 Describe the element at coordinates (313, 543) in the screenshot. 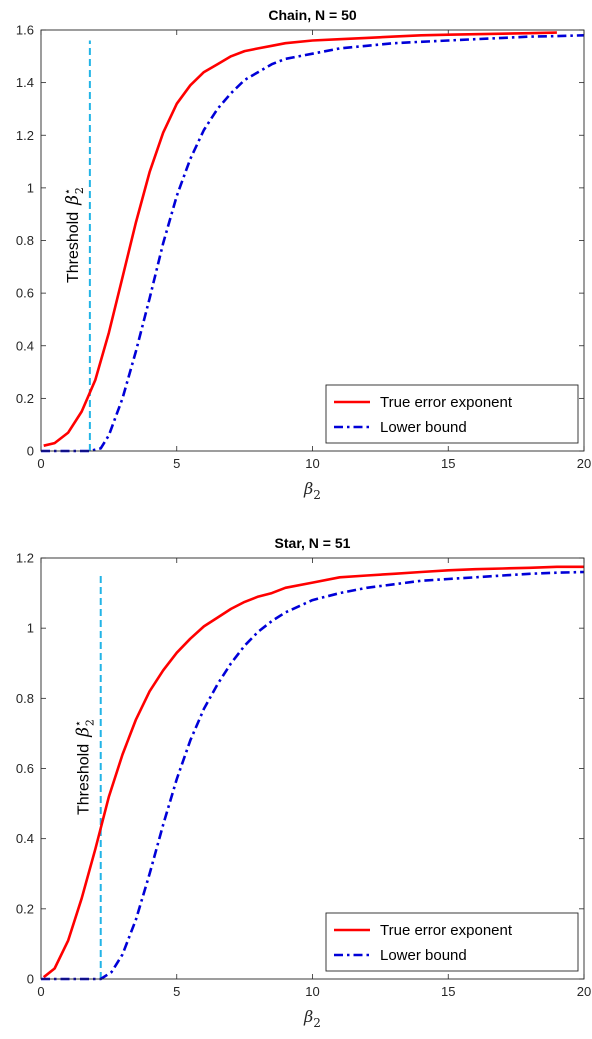

I see `chart-title: Star, N = 51` at that location.